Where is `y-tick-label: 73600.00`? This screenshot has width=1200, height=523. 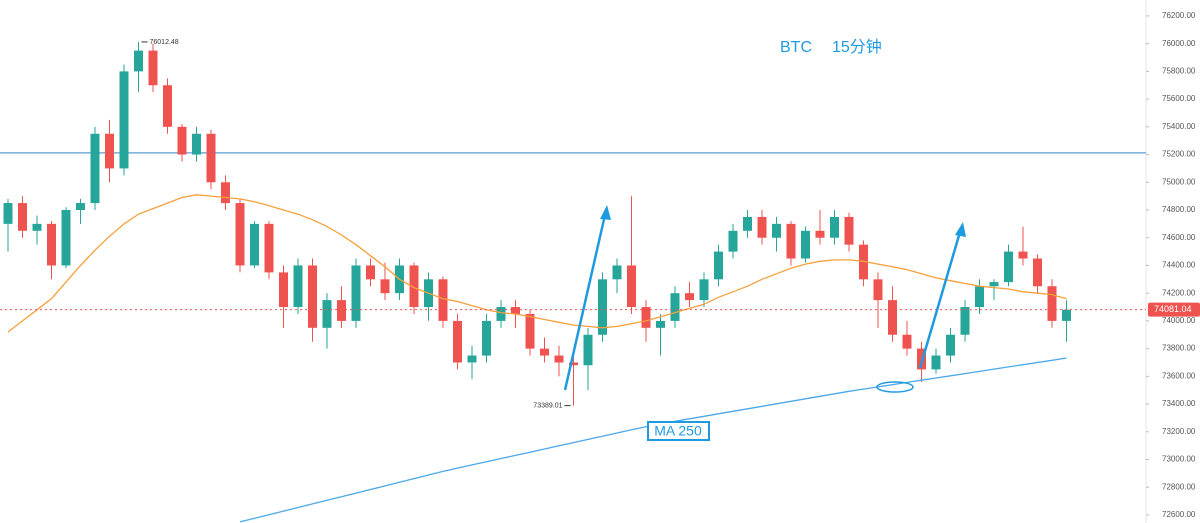 y-tick-label: 73600.00 is located at coordinates (1179, 375).